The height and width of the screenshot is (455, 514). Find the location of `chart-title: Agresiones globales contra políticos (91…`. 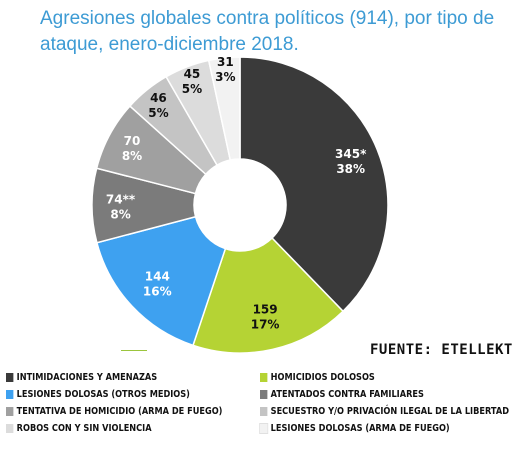

chart-title: Agresiones globales contra políticos (91… is located at coordinates (267, 31).